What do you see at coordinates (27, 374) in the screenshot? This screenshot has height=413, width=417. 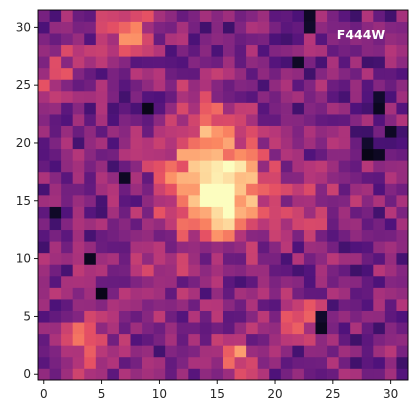 I see `y-tick-label: 0` at bounding box center [27, 374].